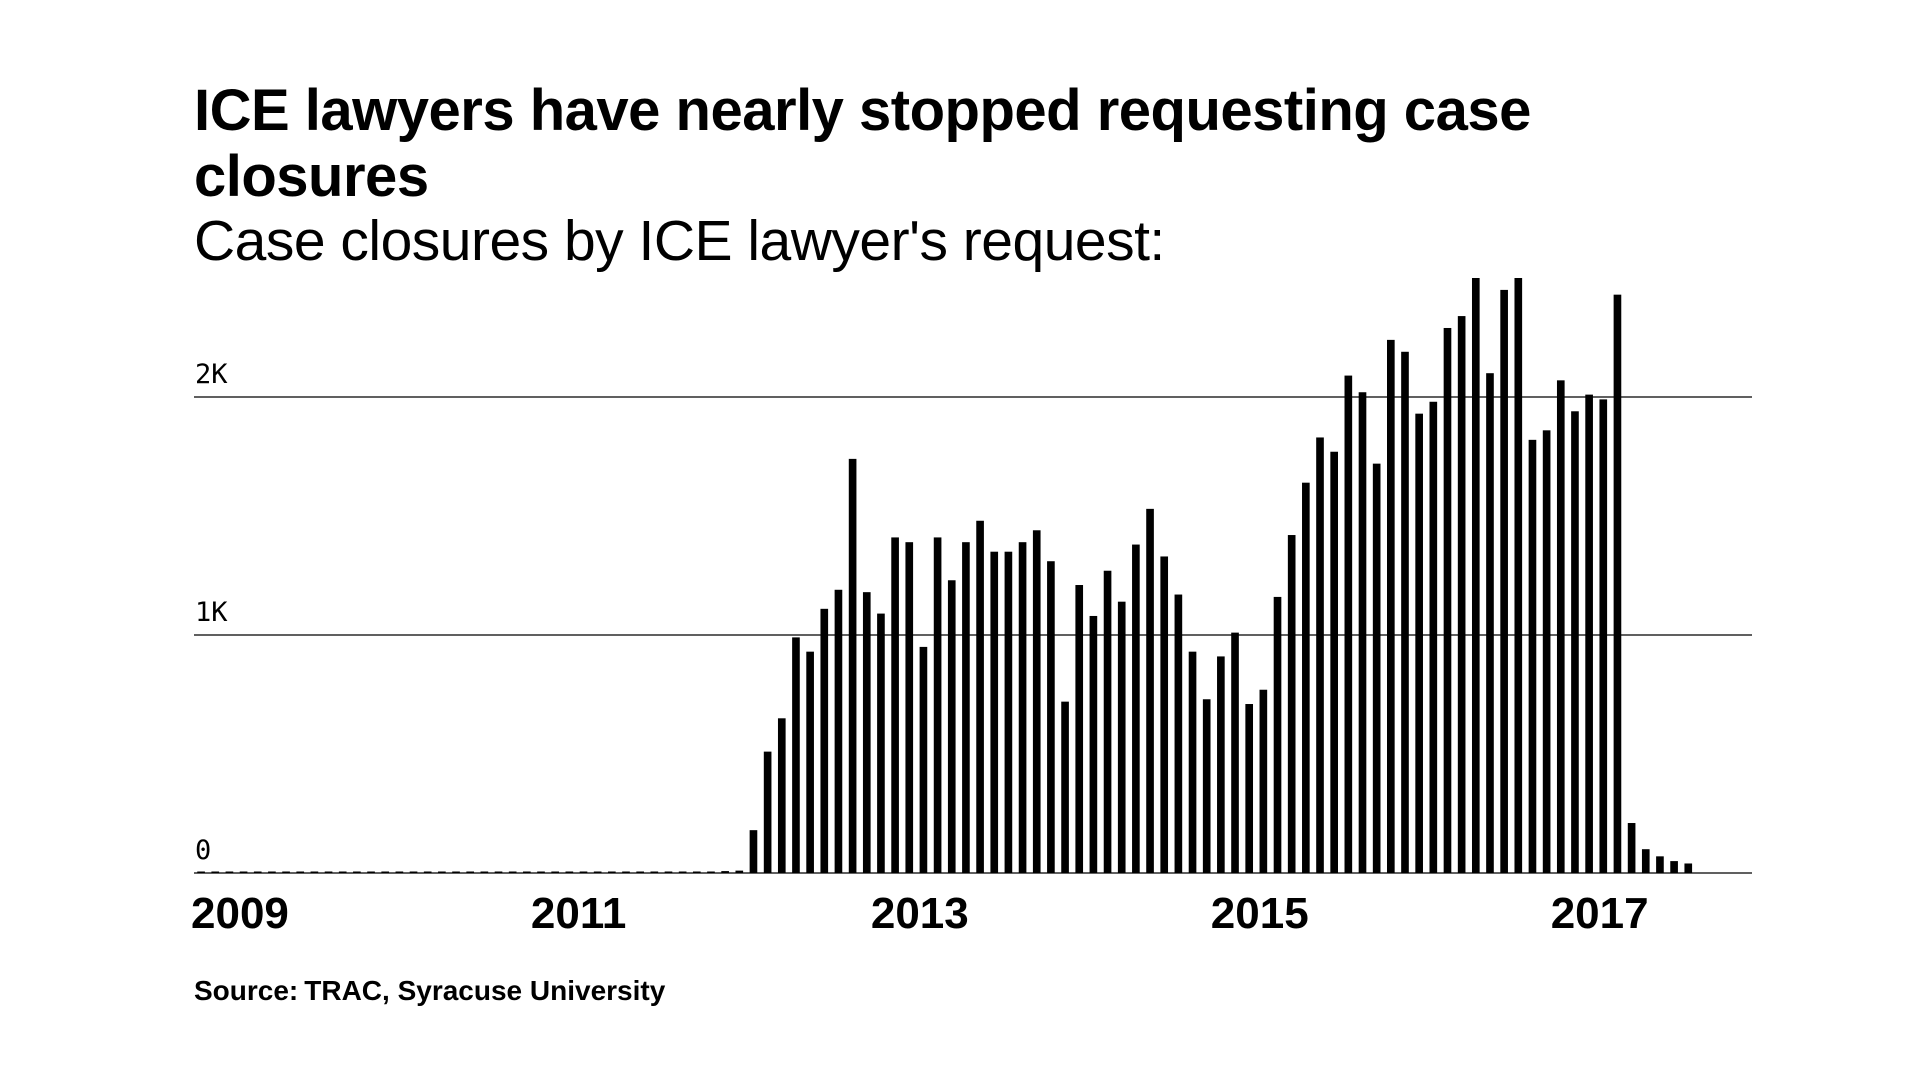 This screenshot has height=1080, width=1920. Describe the element at coordinates (246, 990) in the screenshot. I see `source-label: Source:` at that location.